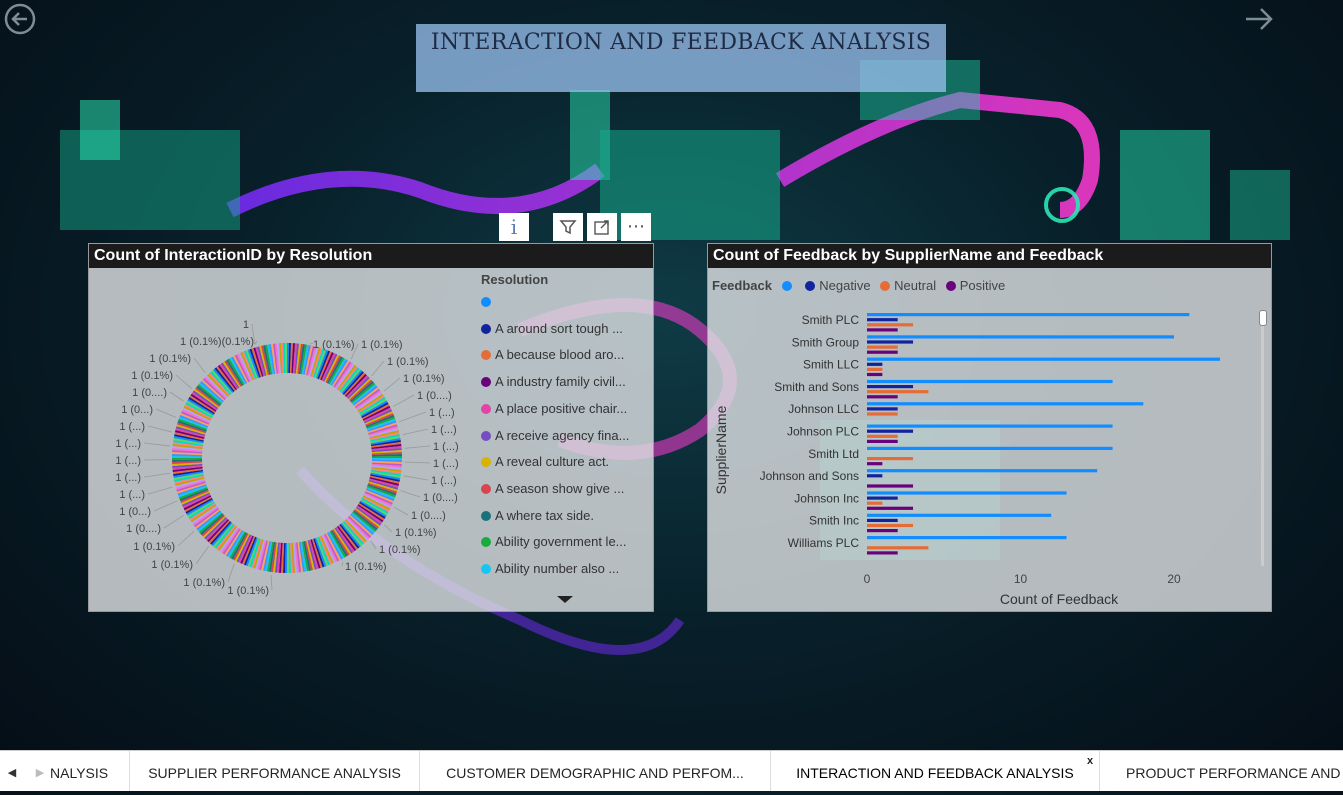 The width and height of the screenshot is (1343, 795). Describe the element at coordinates (1221, 771) in the screenshot. I see `tab-product-performance: PRODUCT PERFORMANCE AND S` at that location.